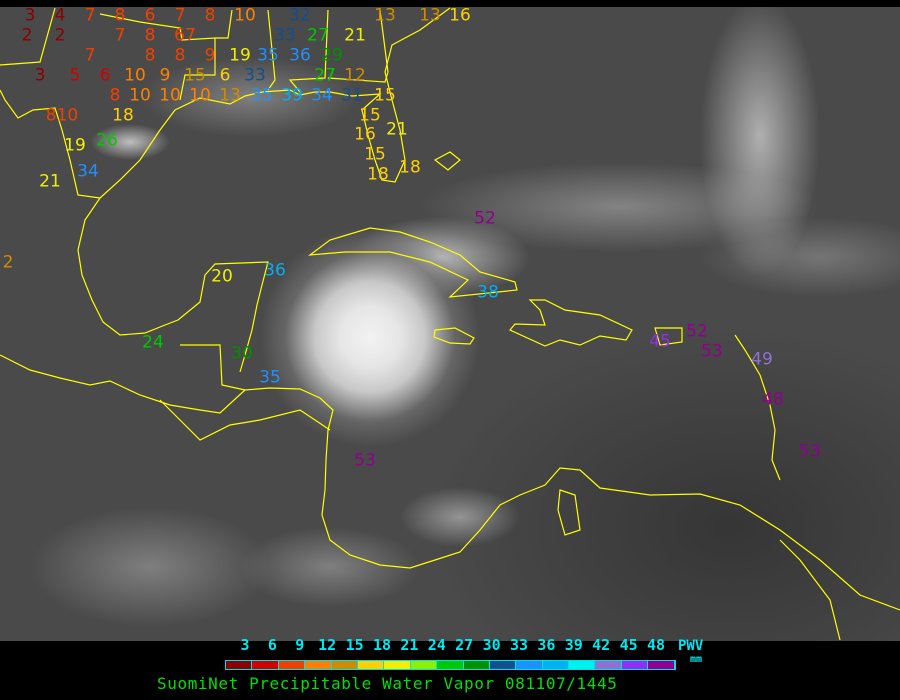 The image size is (900, 700). What do you see at coordinates (242, 353) in the screenshot?
I see `station-pwv-label: 30` at bounding box center [242, 353].